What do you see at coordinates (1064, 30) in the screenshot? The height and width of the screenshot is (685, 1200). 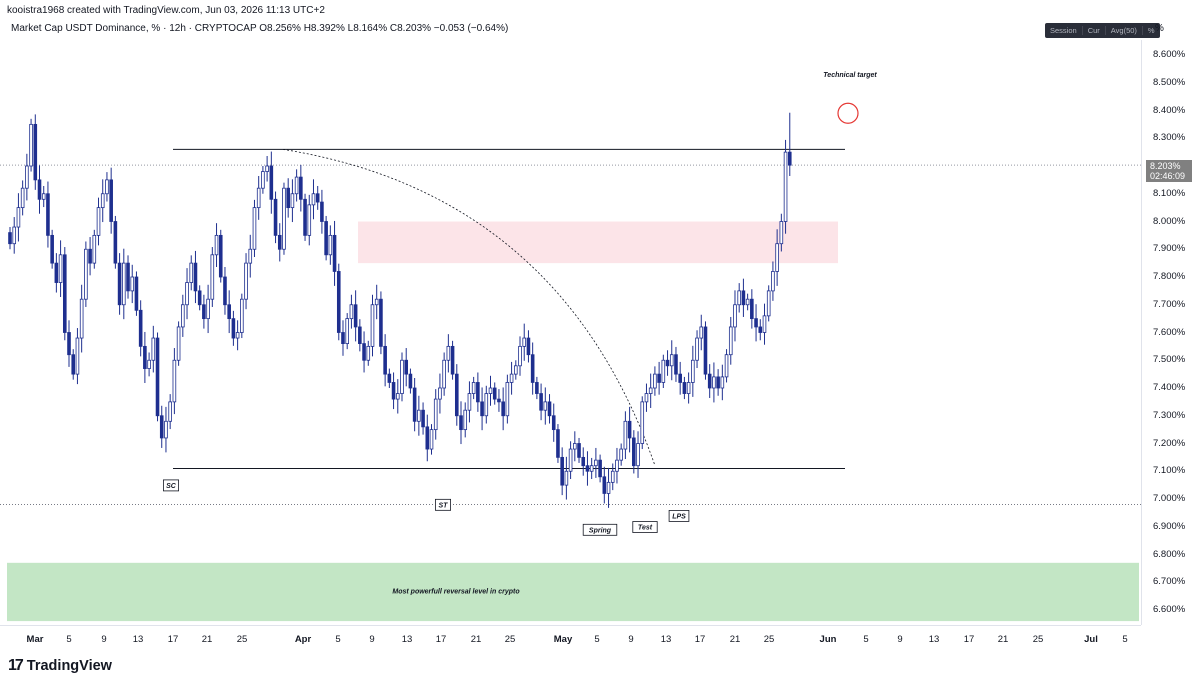 I see `toolbar-session-button: Session` at bounding box center [1064, 30].